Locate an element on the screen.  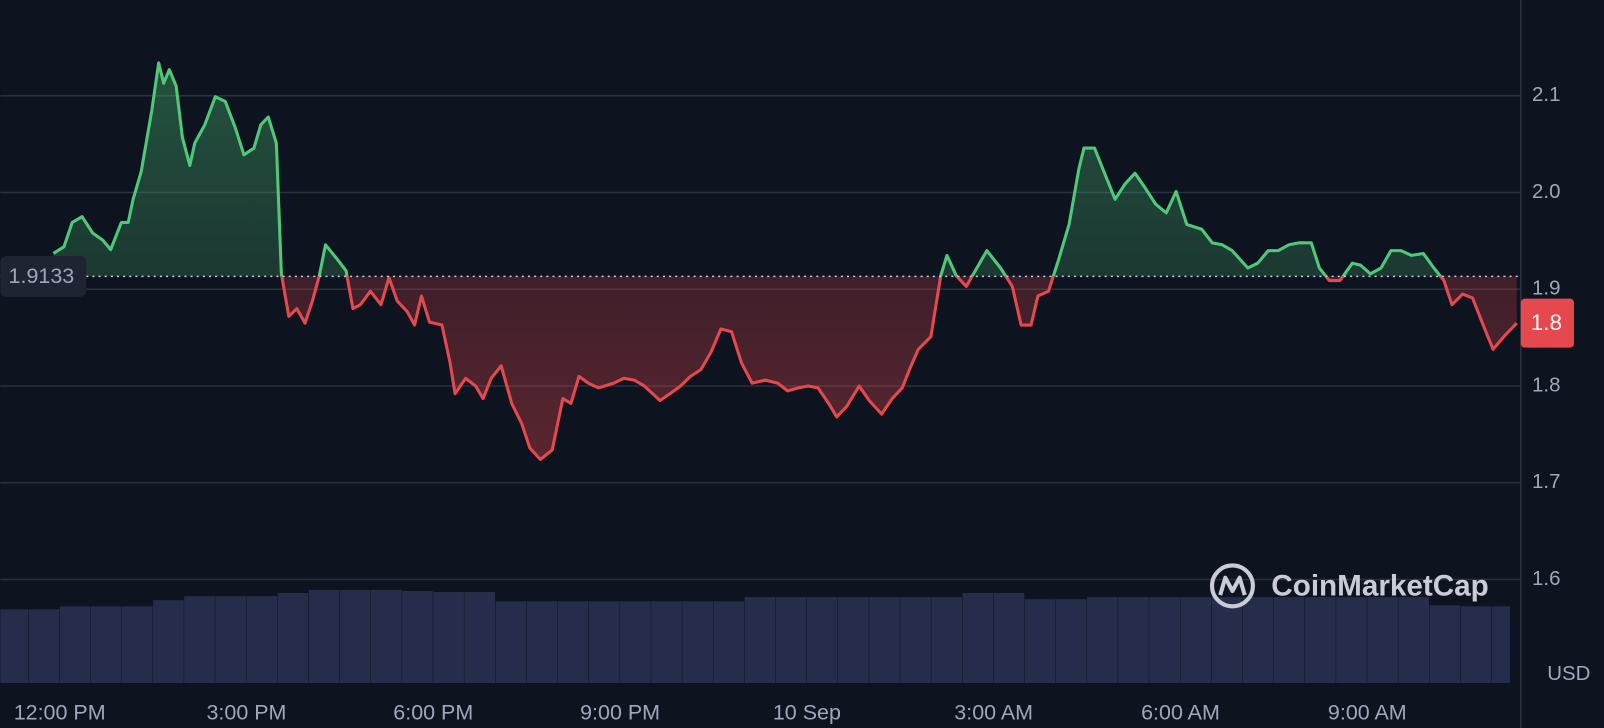
x-tick-label: 10 Sep is located at coordinates (807, 712).